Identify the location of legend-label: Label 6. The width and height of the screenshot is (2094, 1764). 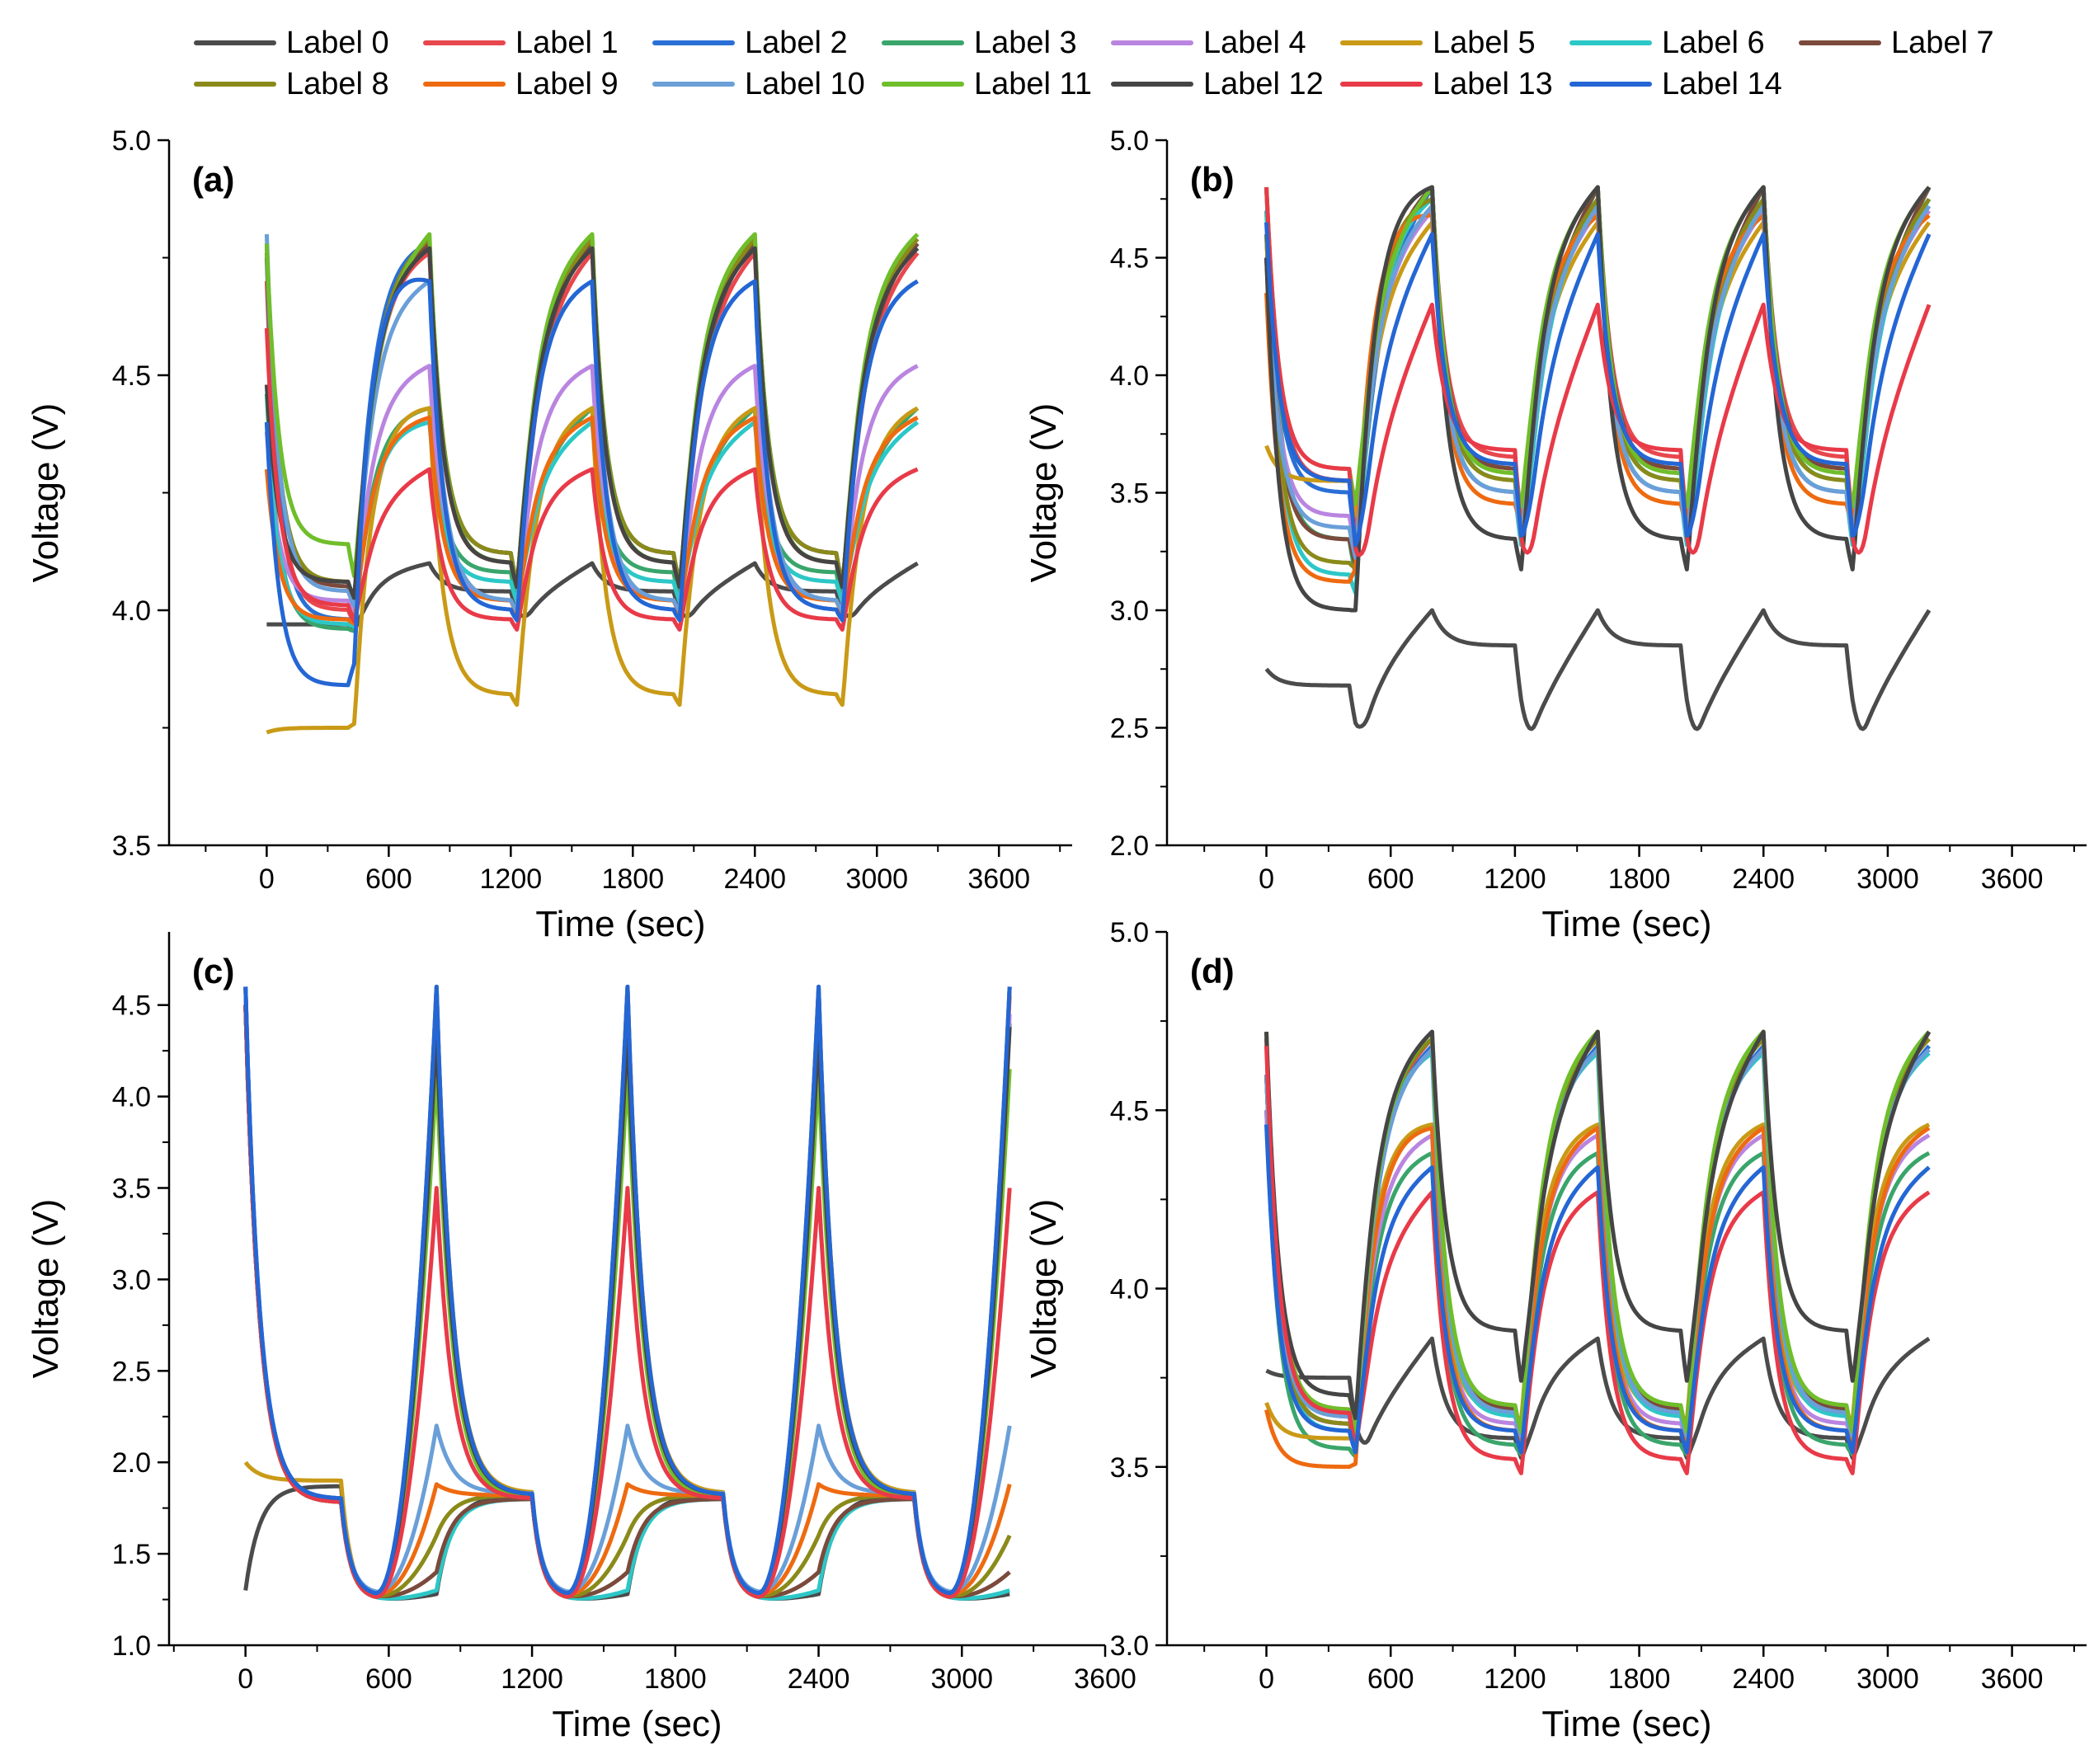
(1713, 43).